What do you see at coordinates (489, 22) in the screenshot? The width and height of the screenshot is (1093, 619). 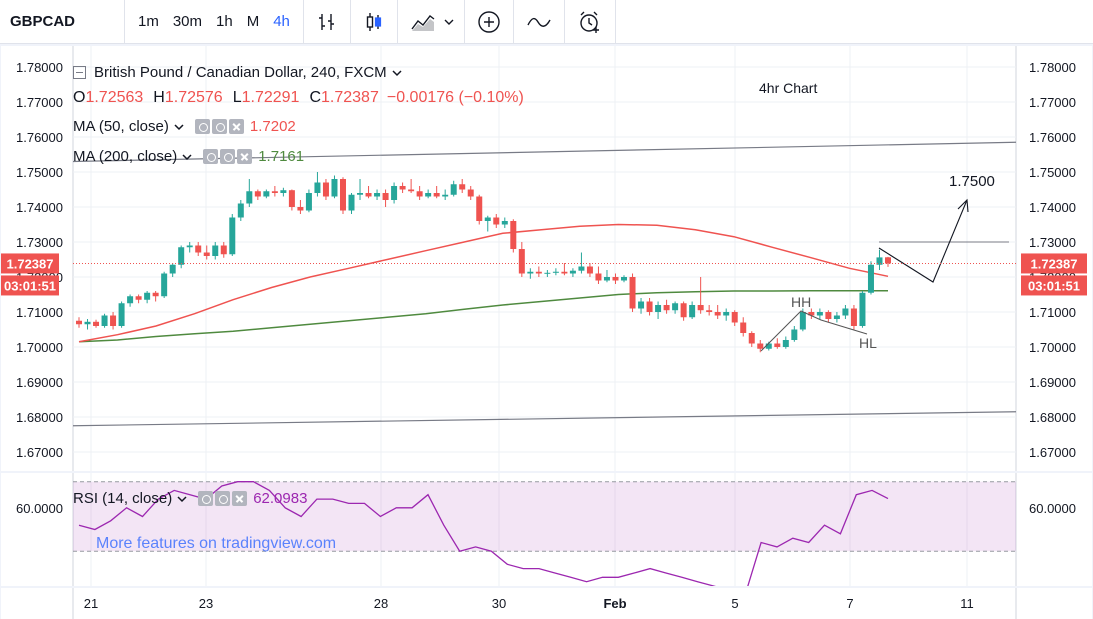 I see `compare-button` at bounding box center [489, 22].